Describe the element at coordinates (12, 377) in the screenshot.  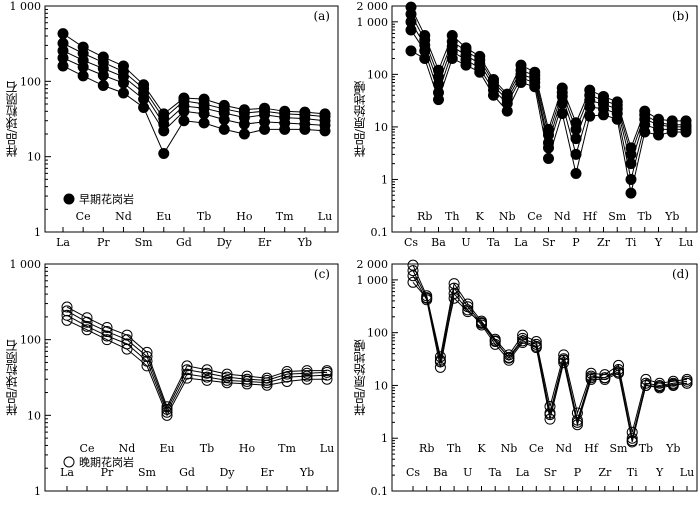
I see `y-axis-label: 样品/球粒陨石` at that location.